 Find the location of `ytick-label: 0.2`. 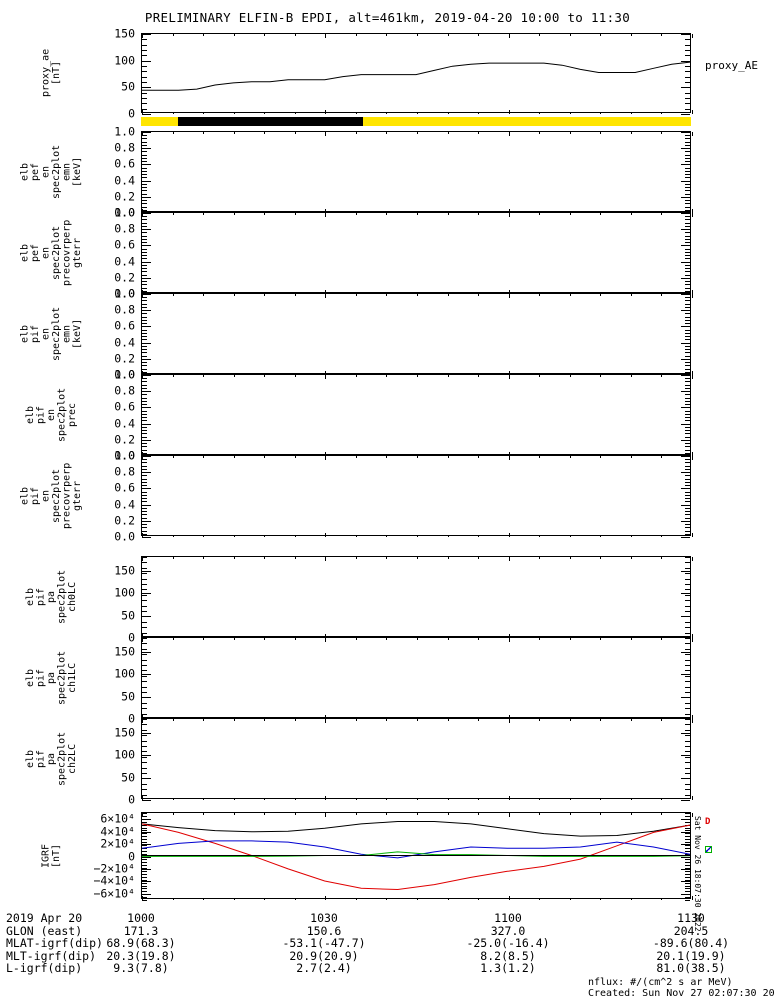

ytick-label: 0.2 is located at coordinates (124, 520).